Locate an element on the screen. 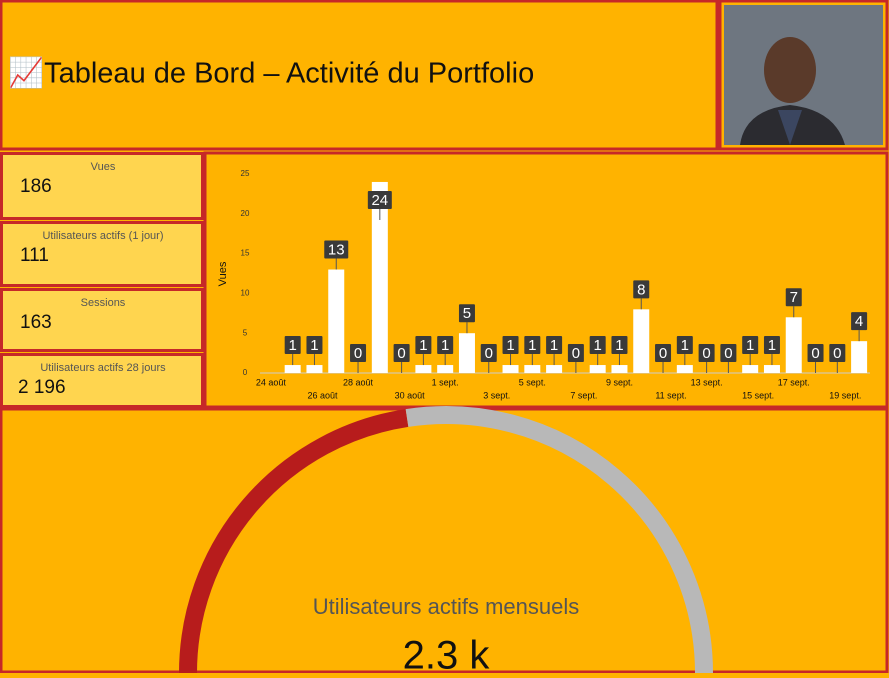  y-tick-label: 5 is located at coordinates (245, 332).